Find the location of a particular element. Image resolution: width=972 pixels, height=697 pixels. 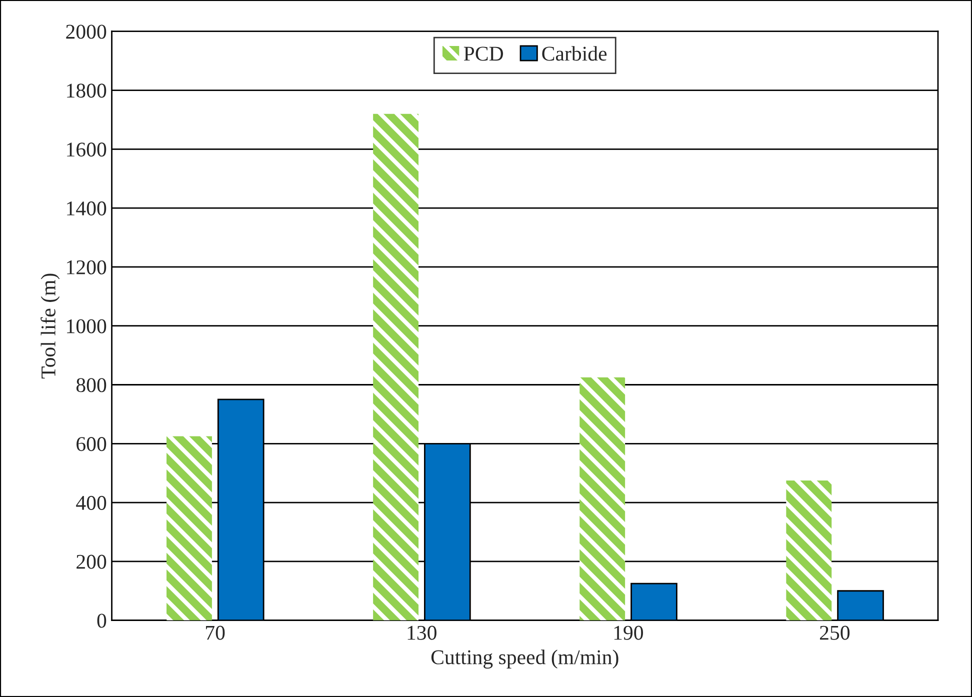

legend-label: PCD is located at coordinates (483, 53).